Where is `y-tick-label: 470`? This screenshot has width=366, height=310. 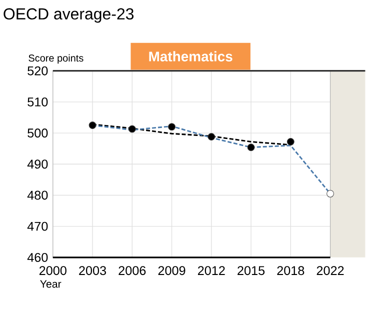
y-tick-label: 470 is located at coordinates (37, 226).